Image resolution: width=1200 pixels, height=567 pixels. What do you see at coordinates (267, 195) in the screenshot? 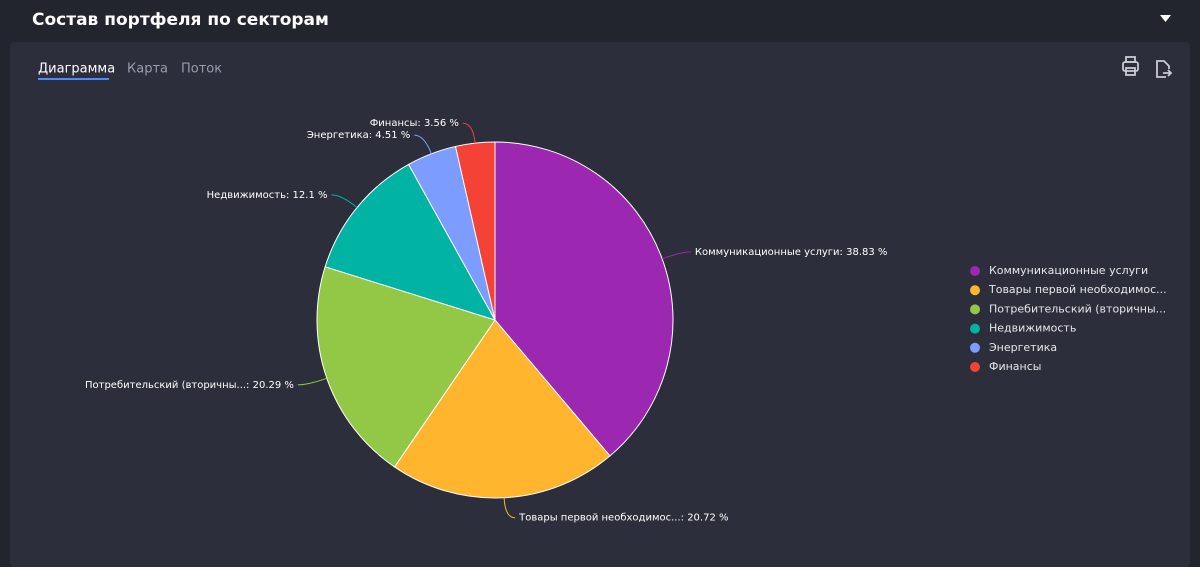
I see `data-label: Недвижимость: 12.1 %` at bounding box center [267, 195].